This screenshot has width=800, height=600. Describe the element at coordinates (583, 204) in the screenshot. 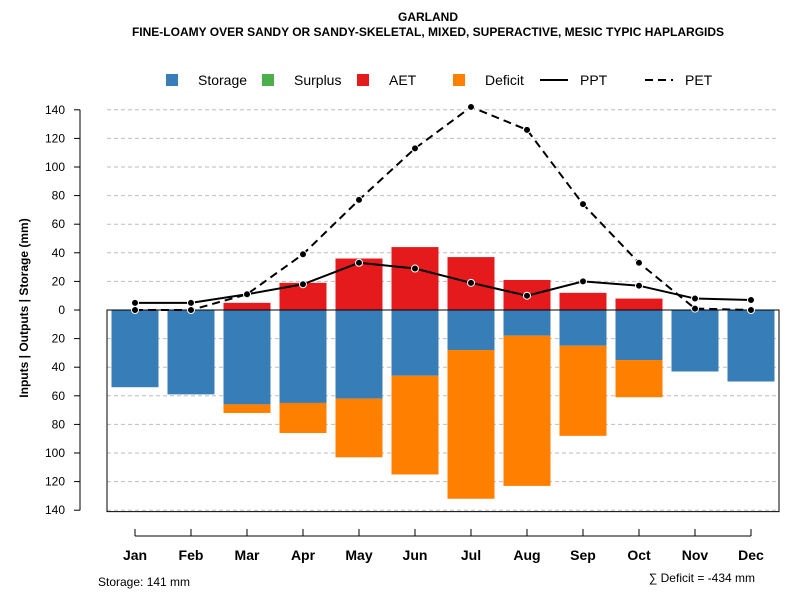

I see `pet-point-sep` at that location.